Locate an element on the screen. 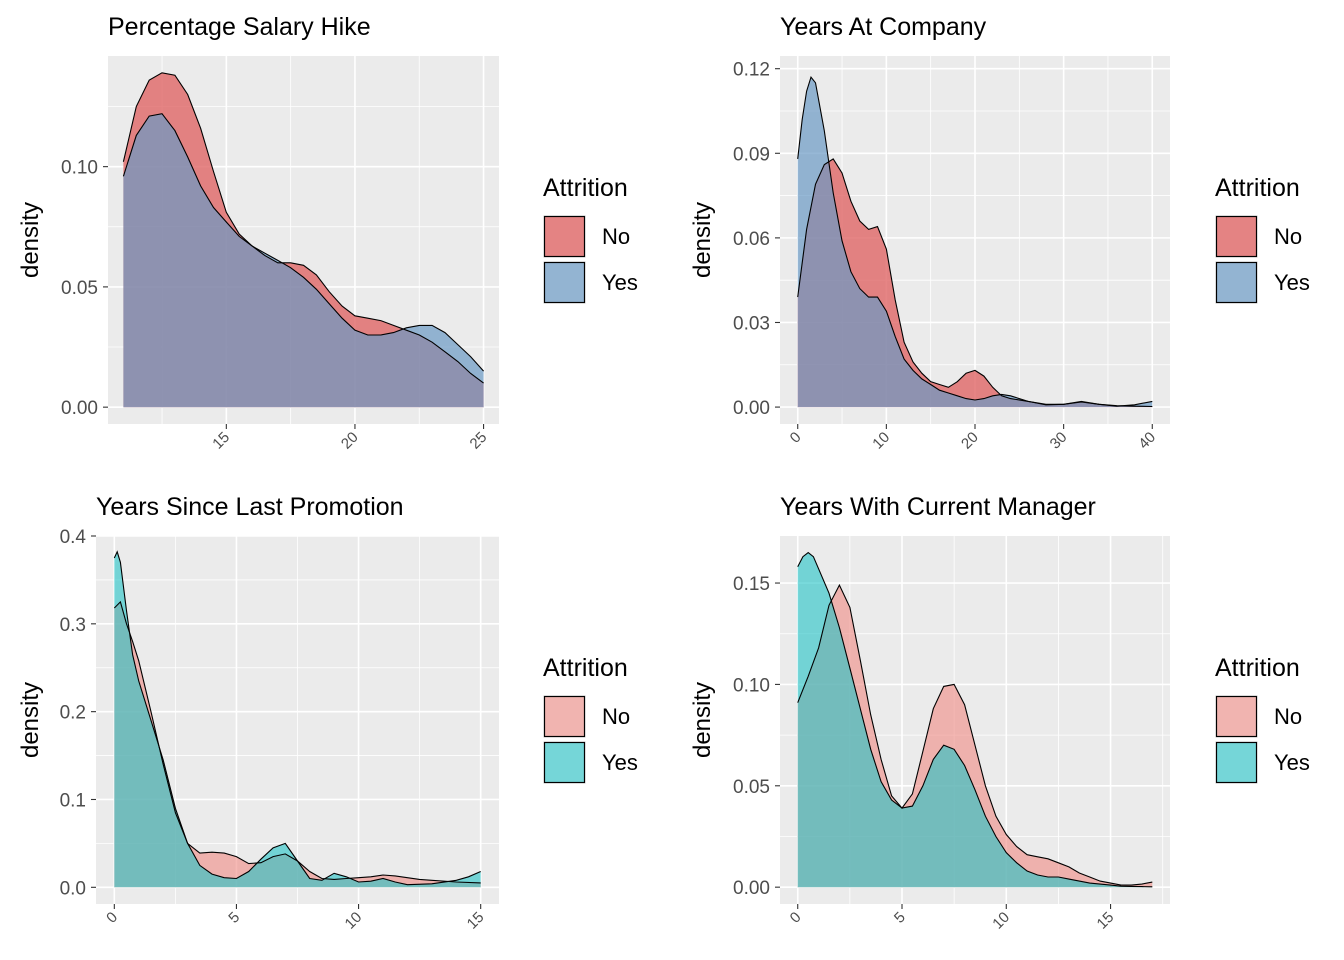  y-tick-label: 0.2 is located at coordinates (73, 713).